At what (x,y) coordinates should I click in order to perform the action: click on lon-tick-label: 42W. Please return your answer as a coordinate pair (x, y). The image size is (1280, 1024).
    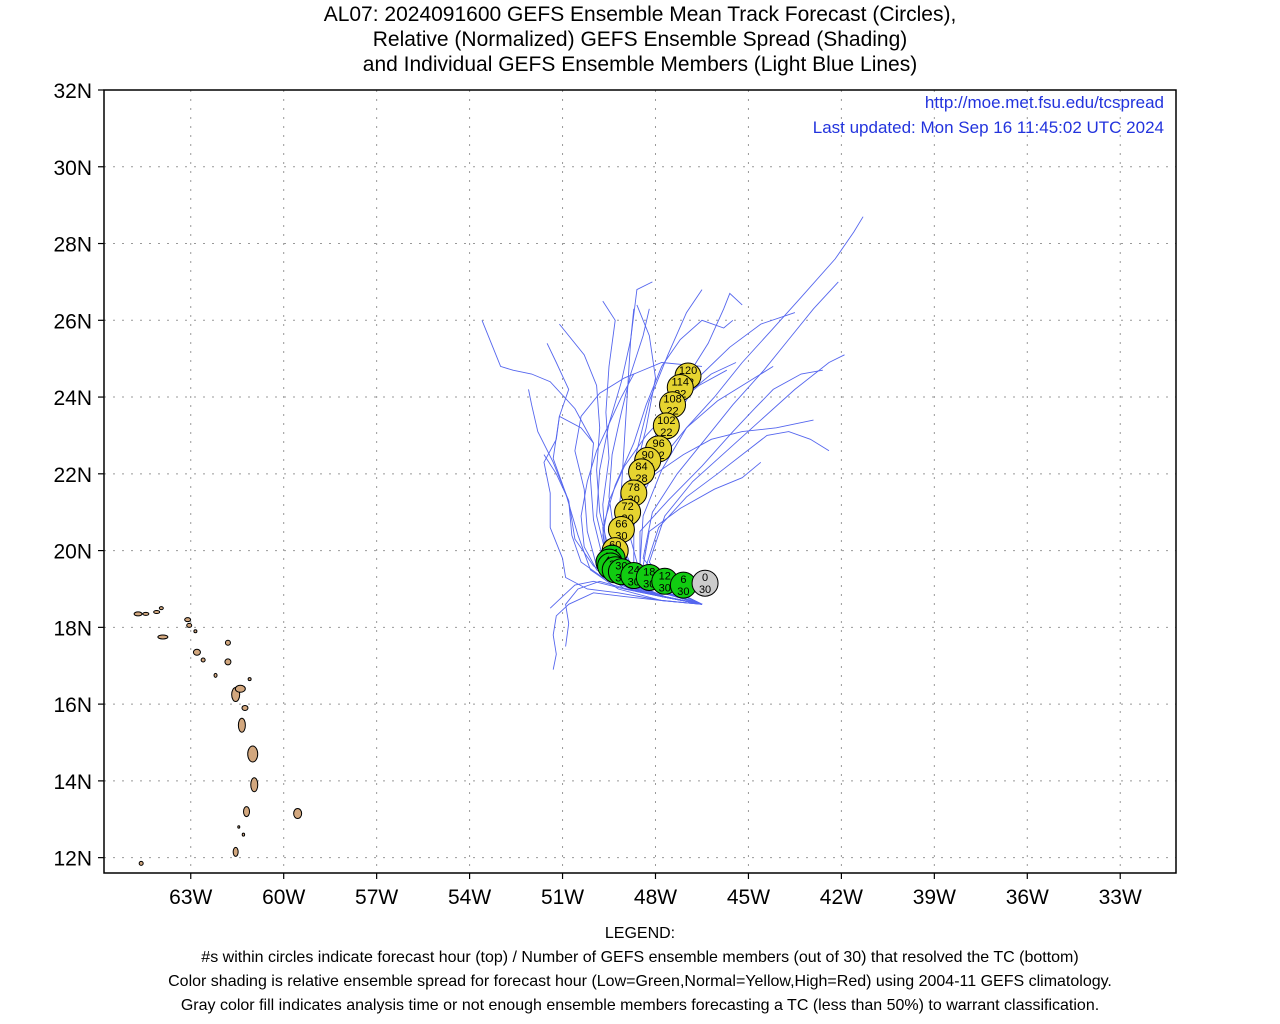
    Looking at the image, I should click on (841, 897).